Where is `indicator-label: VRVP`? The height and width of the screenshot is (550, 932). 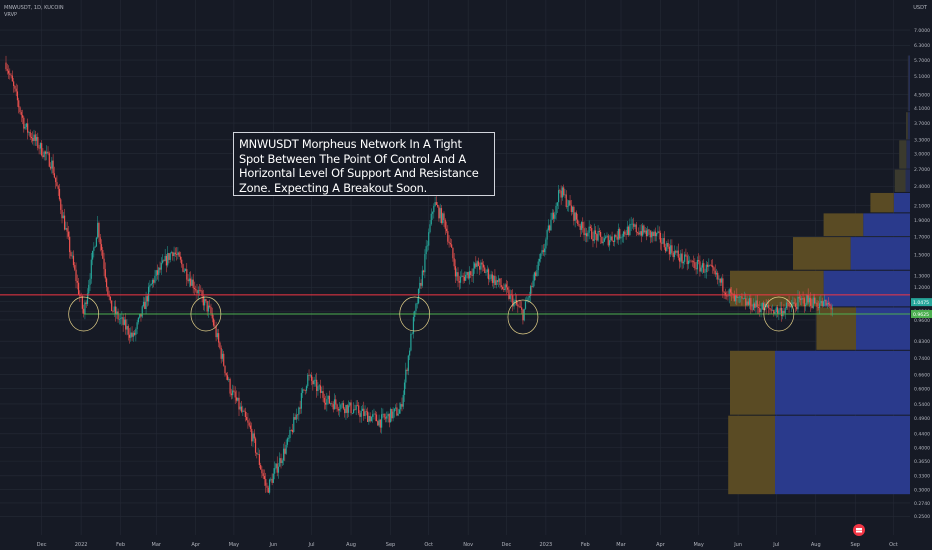
indicator-label: VRVP is located at coordinates (11, 15).